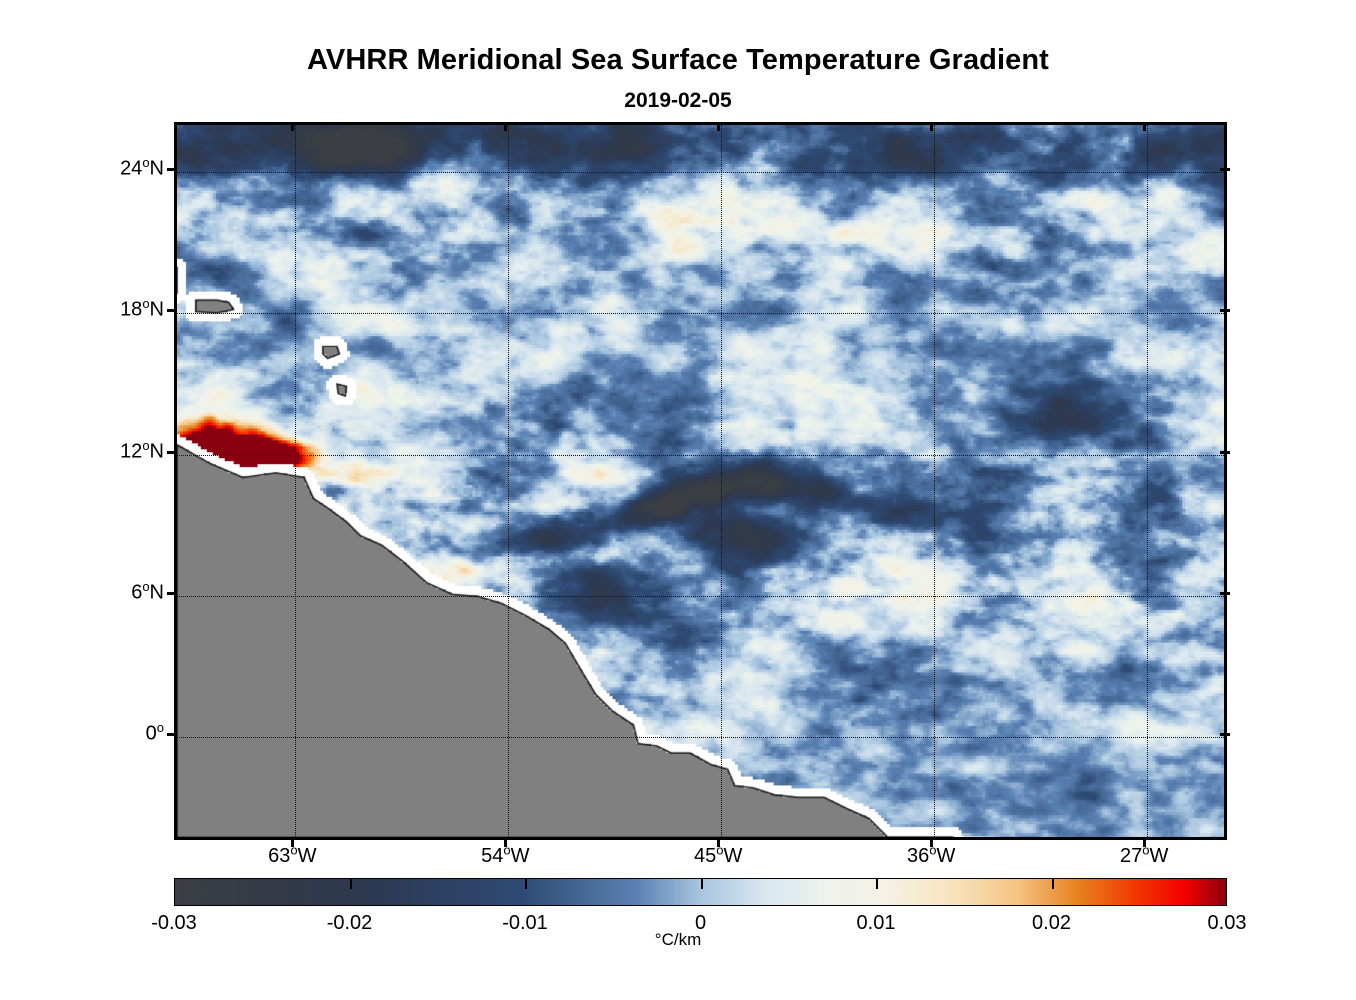  What do you see at coordinates (147, 591) in the screenshot?
I see `y-axis-label-3: 6oN` at bounding box center [147, 591].